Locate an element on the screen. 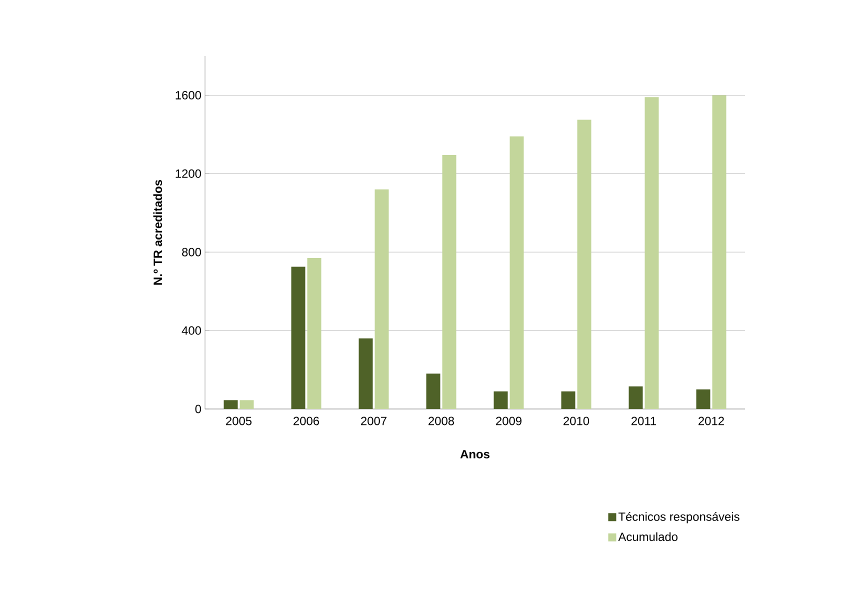 The height and width of the screenshot is (614, 864). legend-label: Acumulado is located at coordinates (648, 537).